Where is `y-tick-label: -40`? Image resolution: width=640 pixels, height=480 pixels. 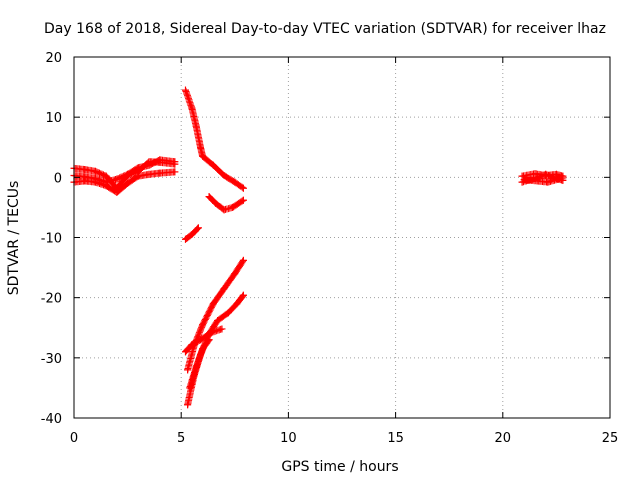 y-tick-label: -40 is located at coordinates (51, 419).